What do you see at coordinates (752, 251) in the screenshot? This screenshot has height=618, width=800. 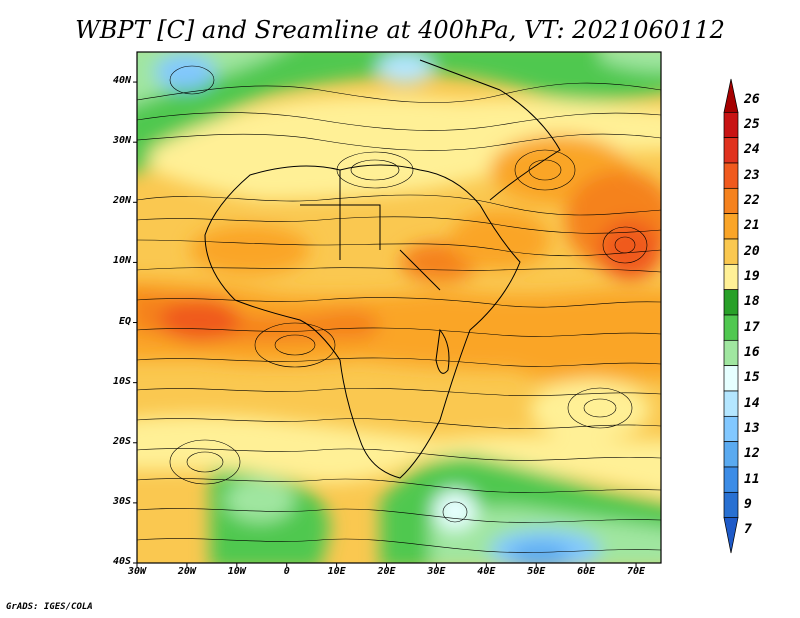 I see `colorbar-label: 20` at bounding box center [752, 251].